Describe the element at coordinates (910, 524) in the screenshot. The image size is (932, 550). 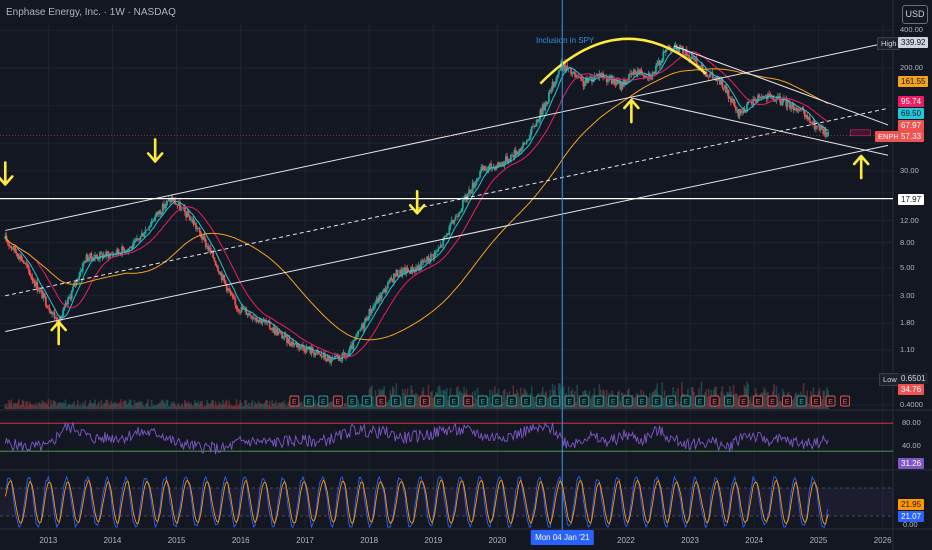
I see `stoch-tick-label: 0.00` at that location.